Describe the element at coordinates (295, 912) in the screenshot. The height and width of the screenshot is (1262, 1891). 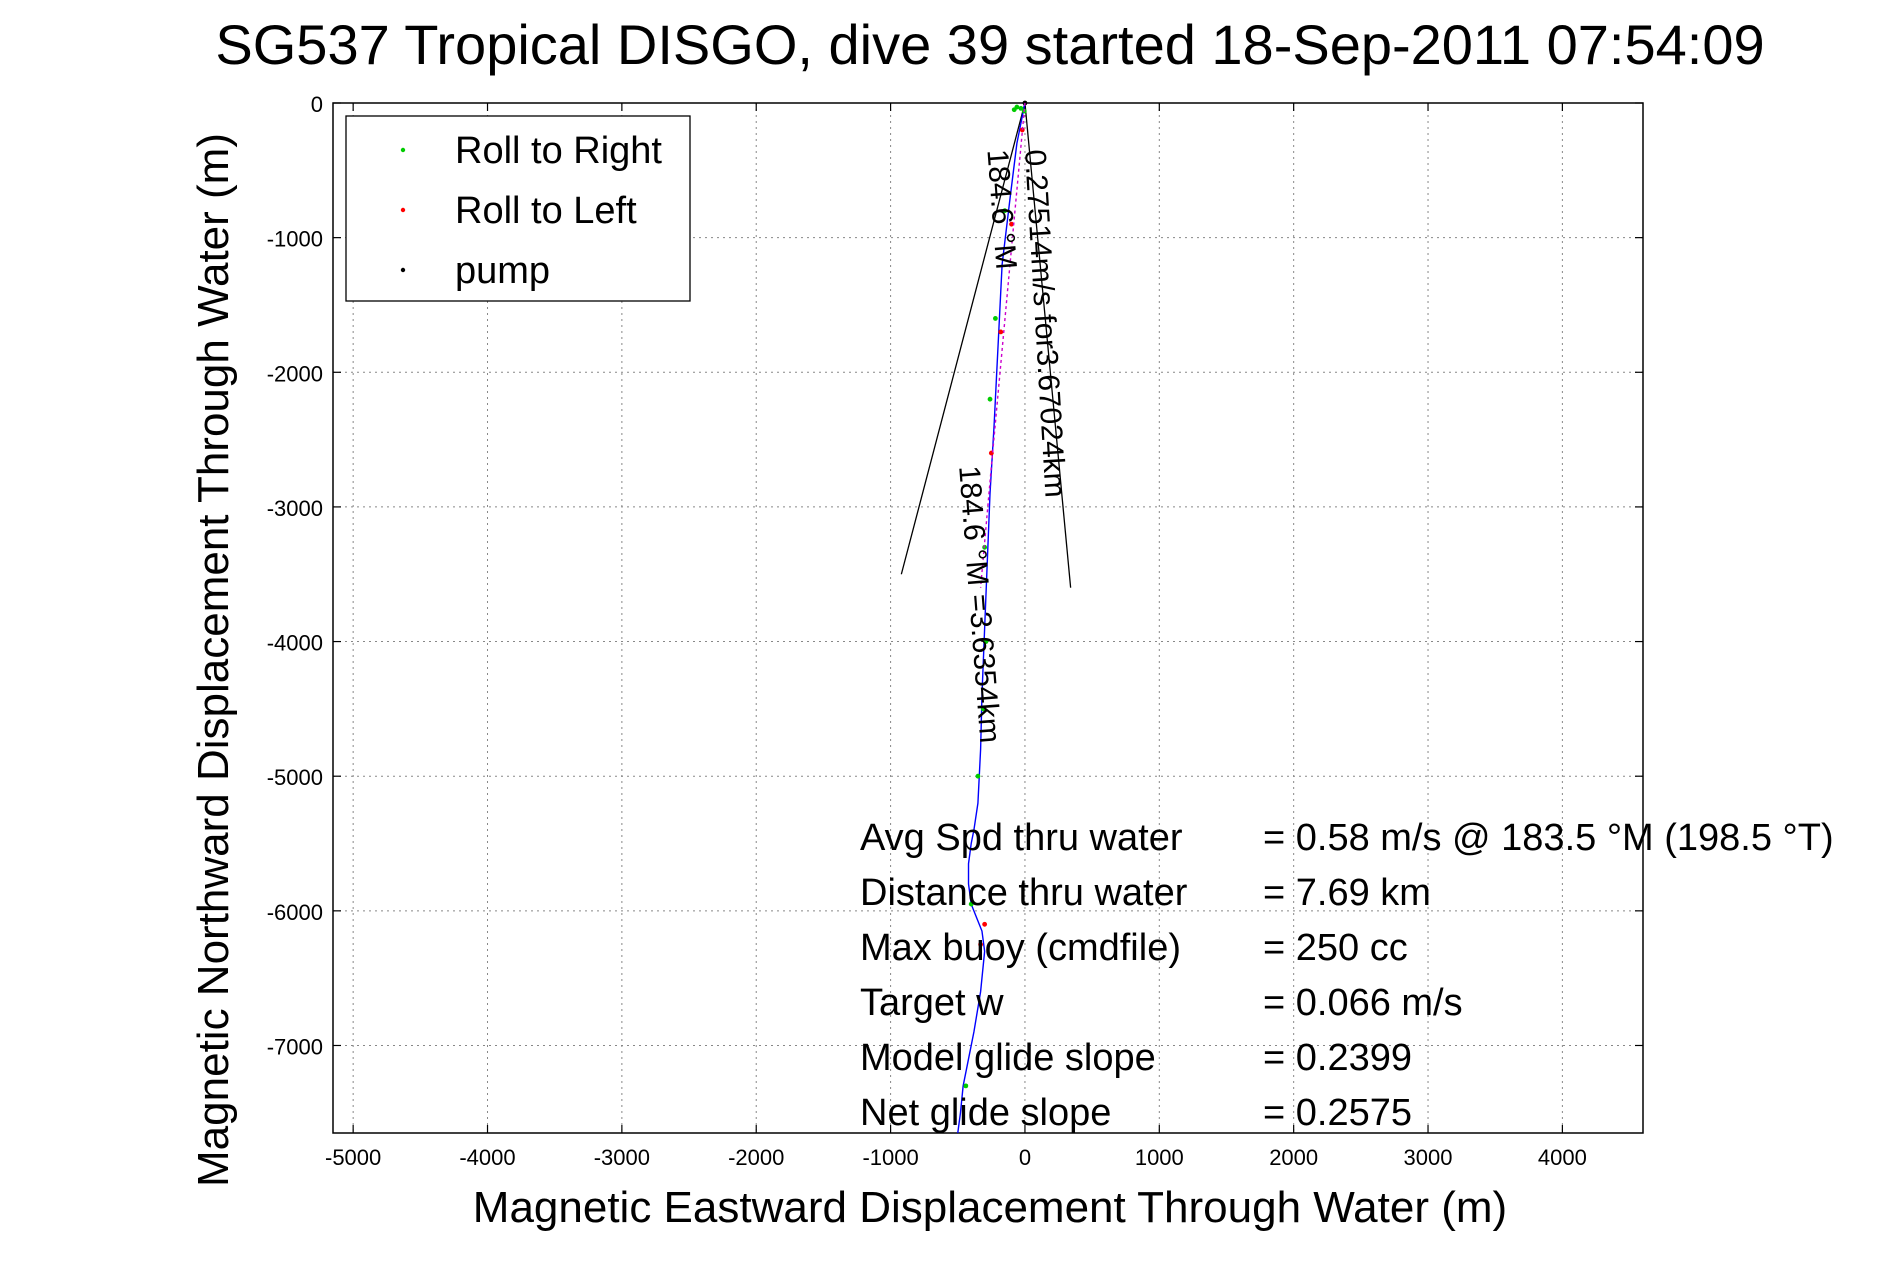
I see `y-tick-label: -6000` at that location.